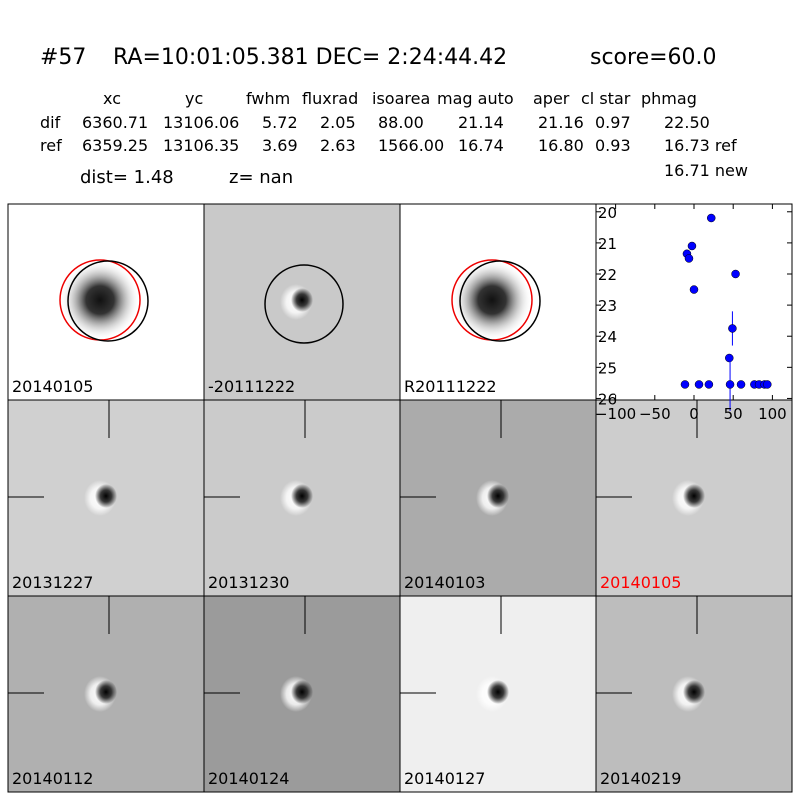 This screenshot has width=800, height=800. Describe the element at coordinates (613, 122) in the screenshot. I see `table-cell: 0.97` at that location.